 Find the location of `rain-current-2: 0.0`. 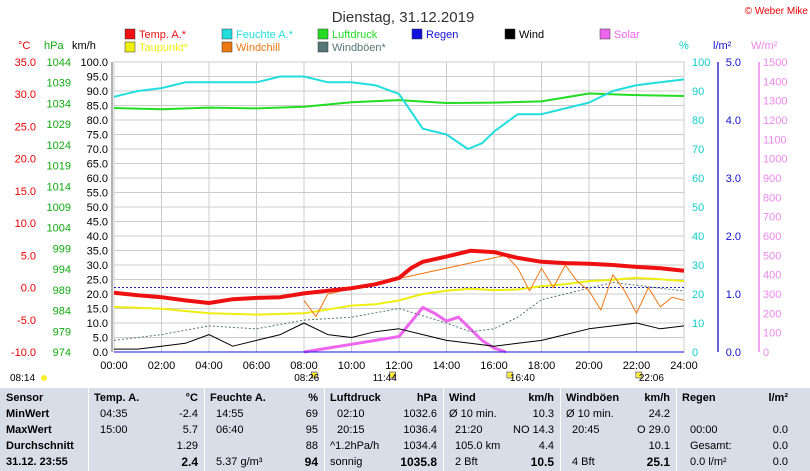

rain-current-2: 0.0 is located at coordinates (780, 462).